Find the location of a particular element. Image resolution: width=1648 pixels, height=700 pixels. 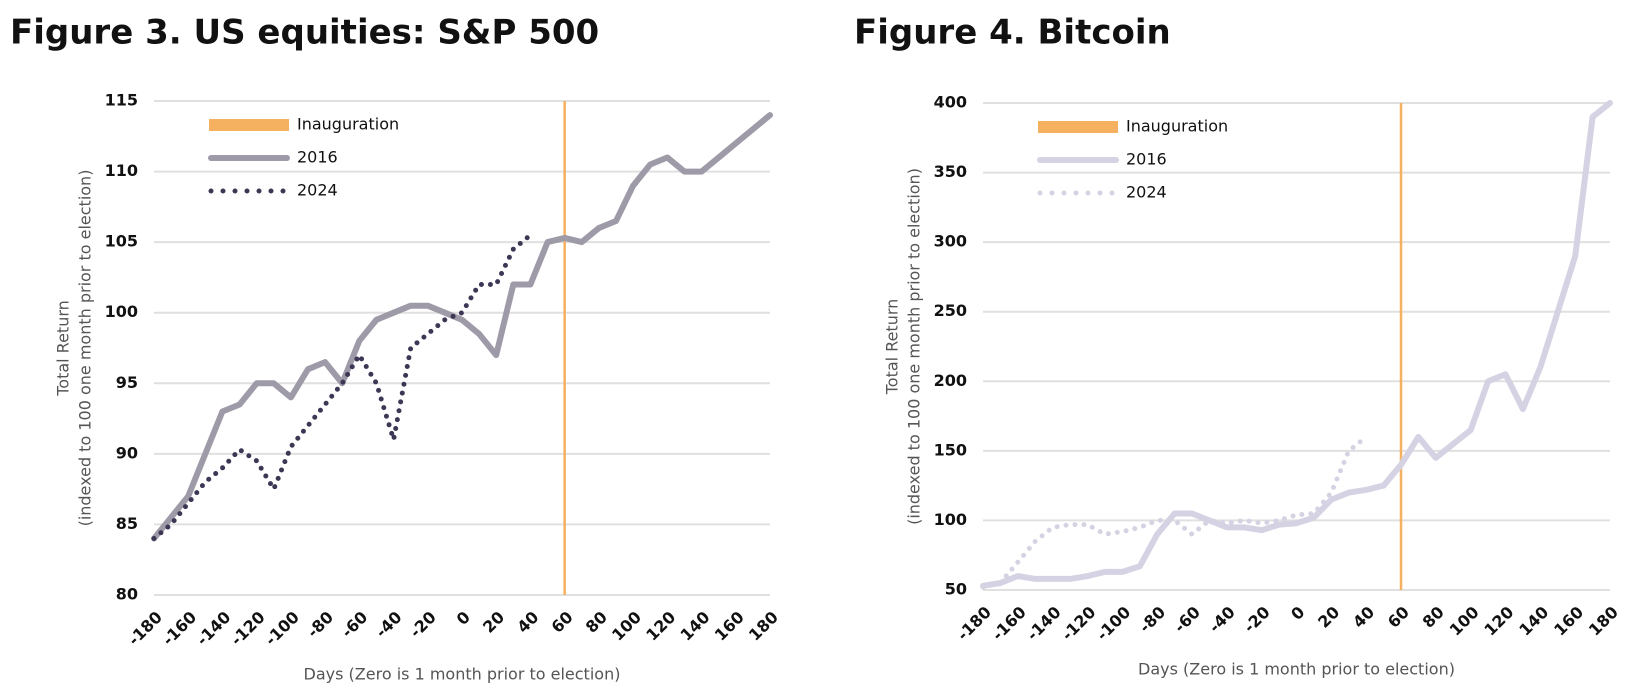

y-tick-label: 300 is located at coordinates (950, 241).